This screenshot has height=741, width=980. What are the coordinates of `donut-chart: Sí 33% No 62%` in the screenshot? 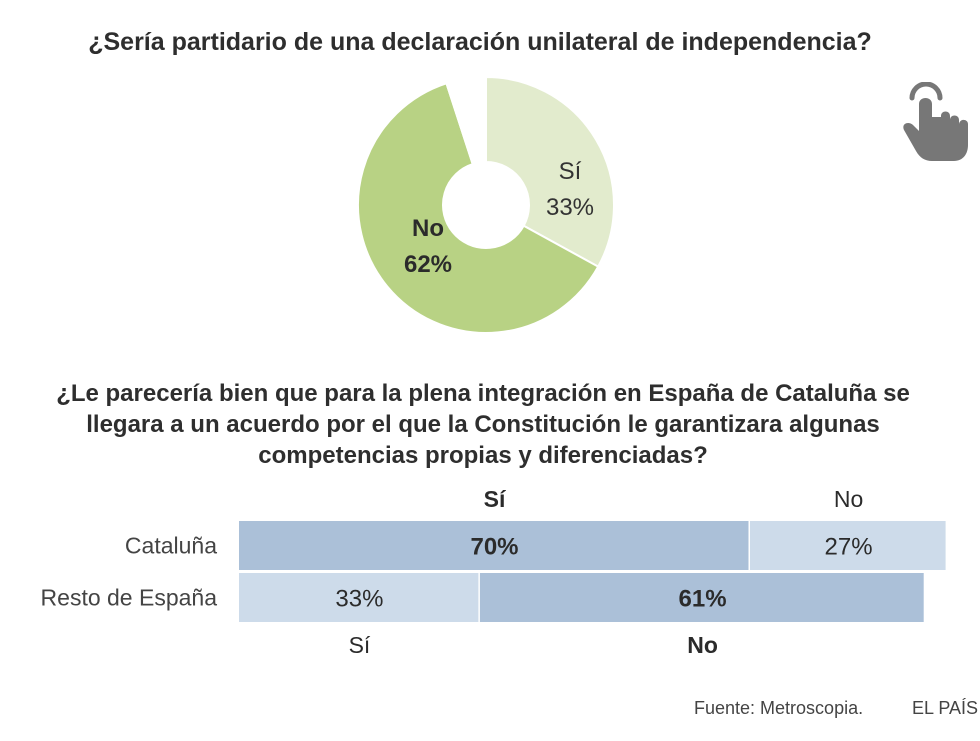 It's located at (486, 204).